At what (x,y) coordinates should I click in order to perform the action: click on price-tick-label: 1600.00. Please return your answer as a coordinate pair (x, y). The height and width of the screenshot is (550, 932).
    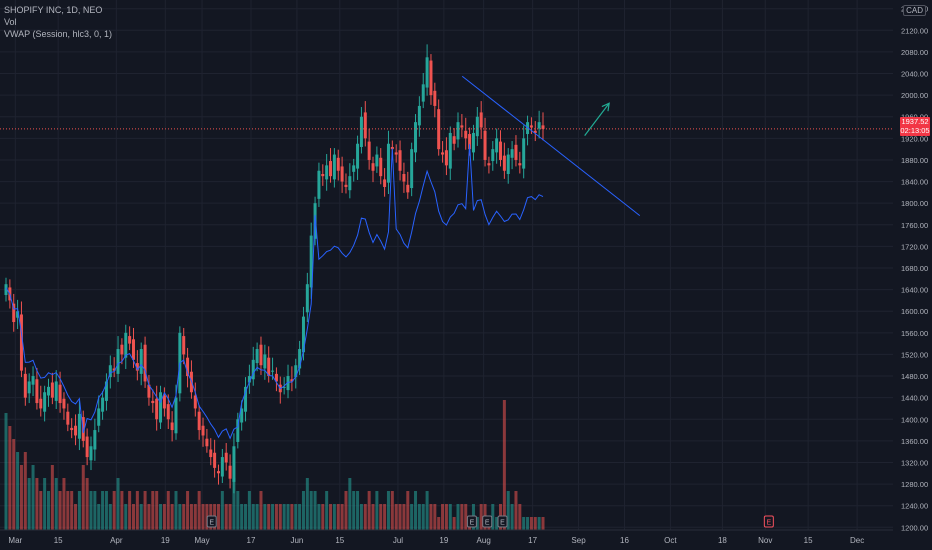
    Looking at the image, I should click on (914, 311).